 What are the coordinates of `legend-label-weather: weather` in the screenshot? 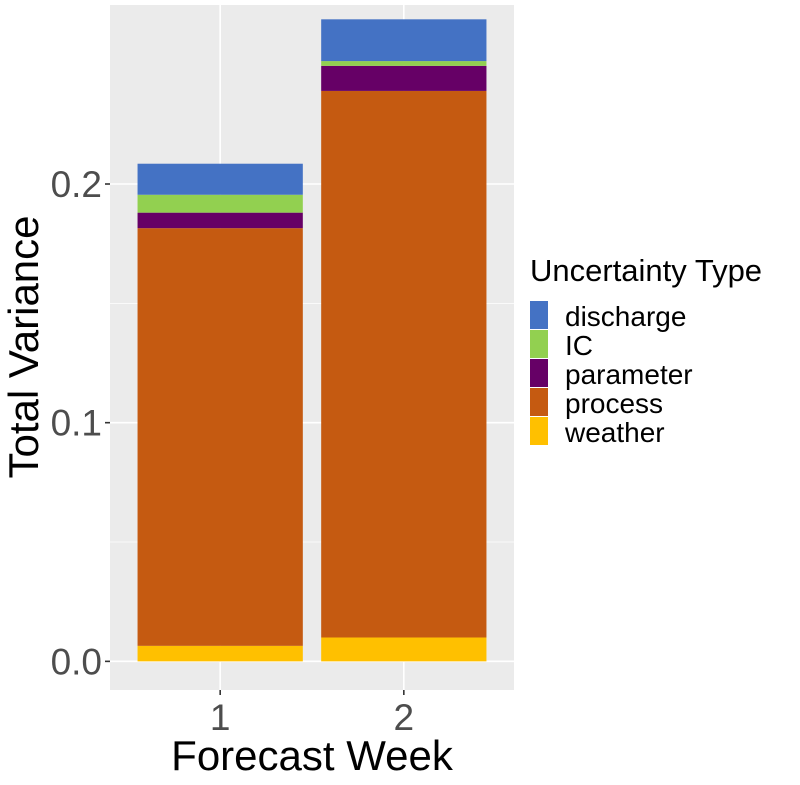 It's located at (614, 432).